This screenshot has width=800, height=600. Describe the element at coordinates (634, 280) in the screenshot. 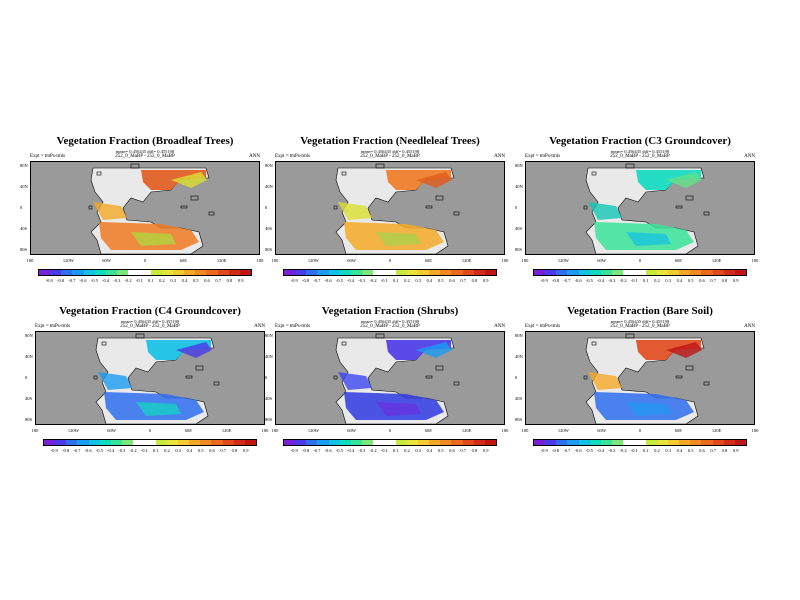

I see `colorbar-label: -0.1` at that location.